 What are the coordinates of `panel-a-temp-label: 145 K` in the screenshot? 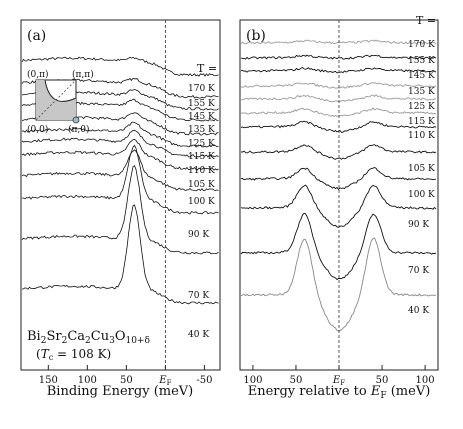 It's located at (201, 117).